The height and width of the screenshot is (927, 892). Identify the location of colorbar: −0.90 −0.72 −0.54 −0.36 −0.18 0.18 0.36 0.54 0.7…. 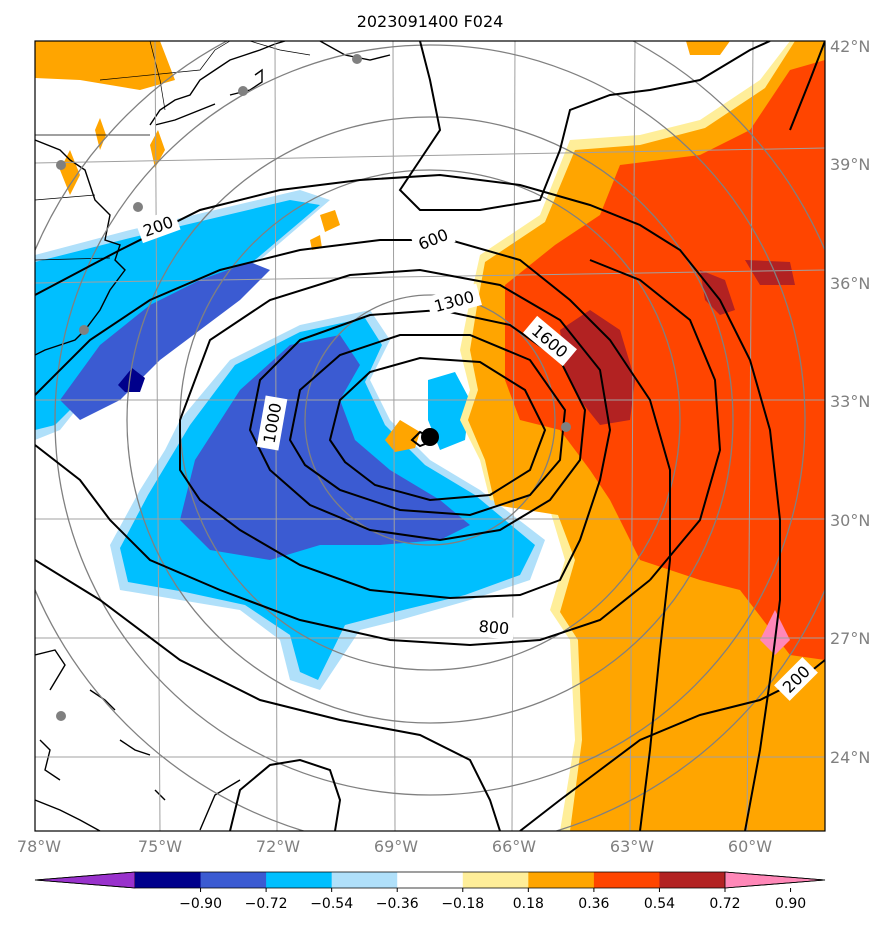
(430, 891).